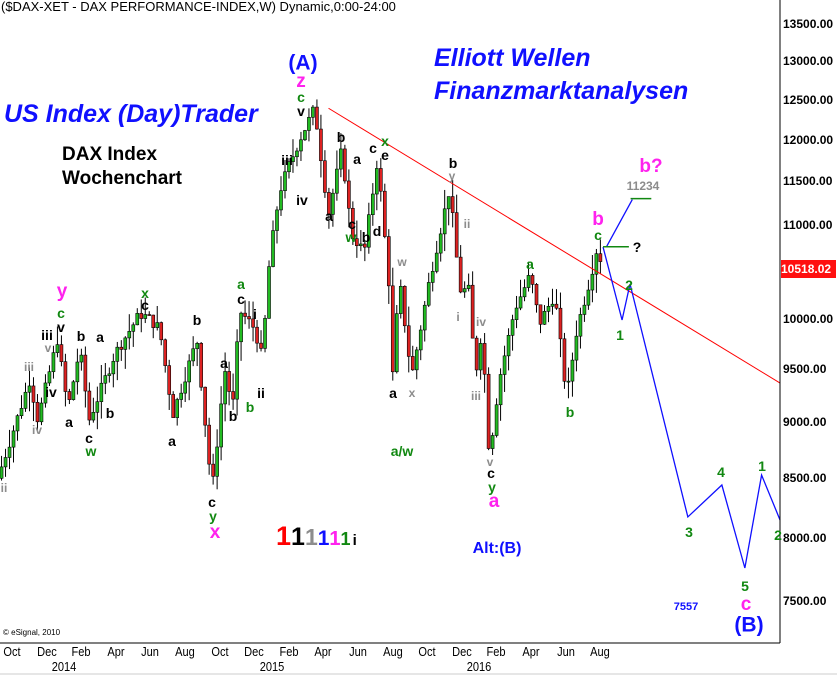  Describe the element at coordinates (131, 114) in the screenshot. I see `brand-left: US Index (Day)Trader` at that location.